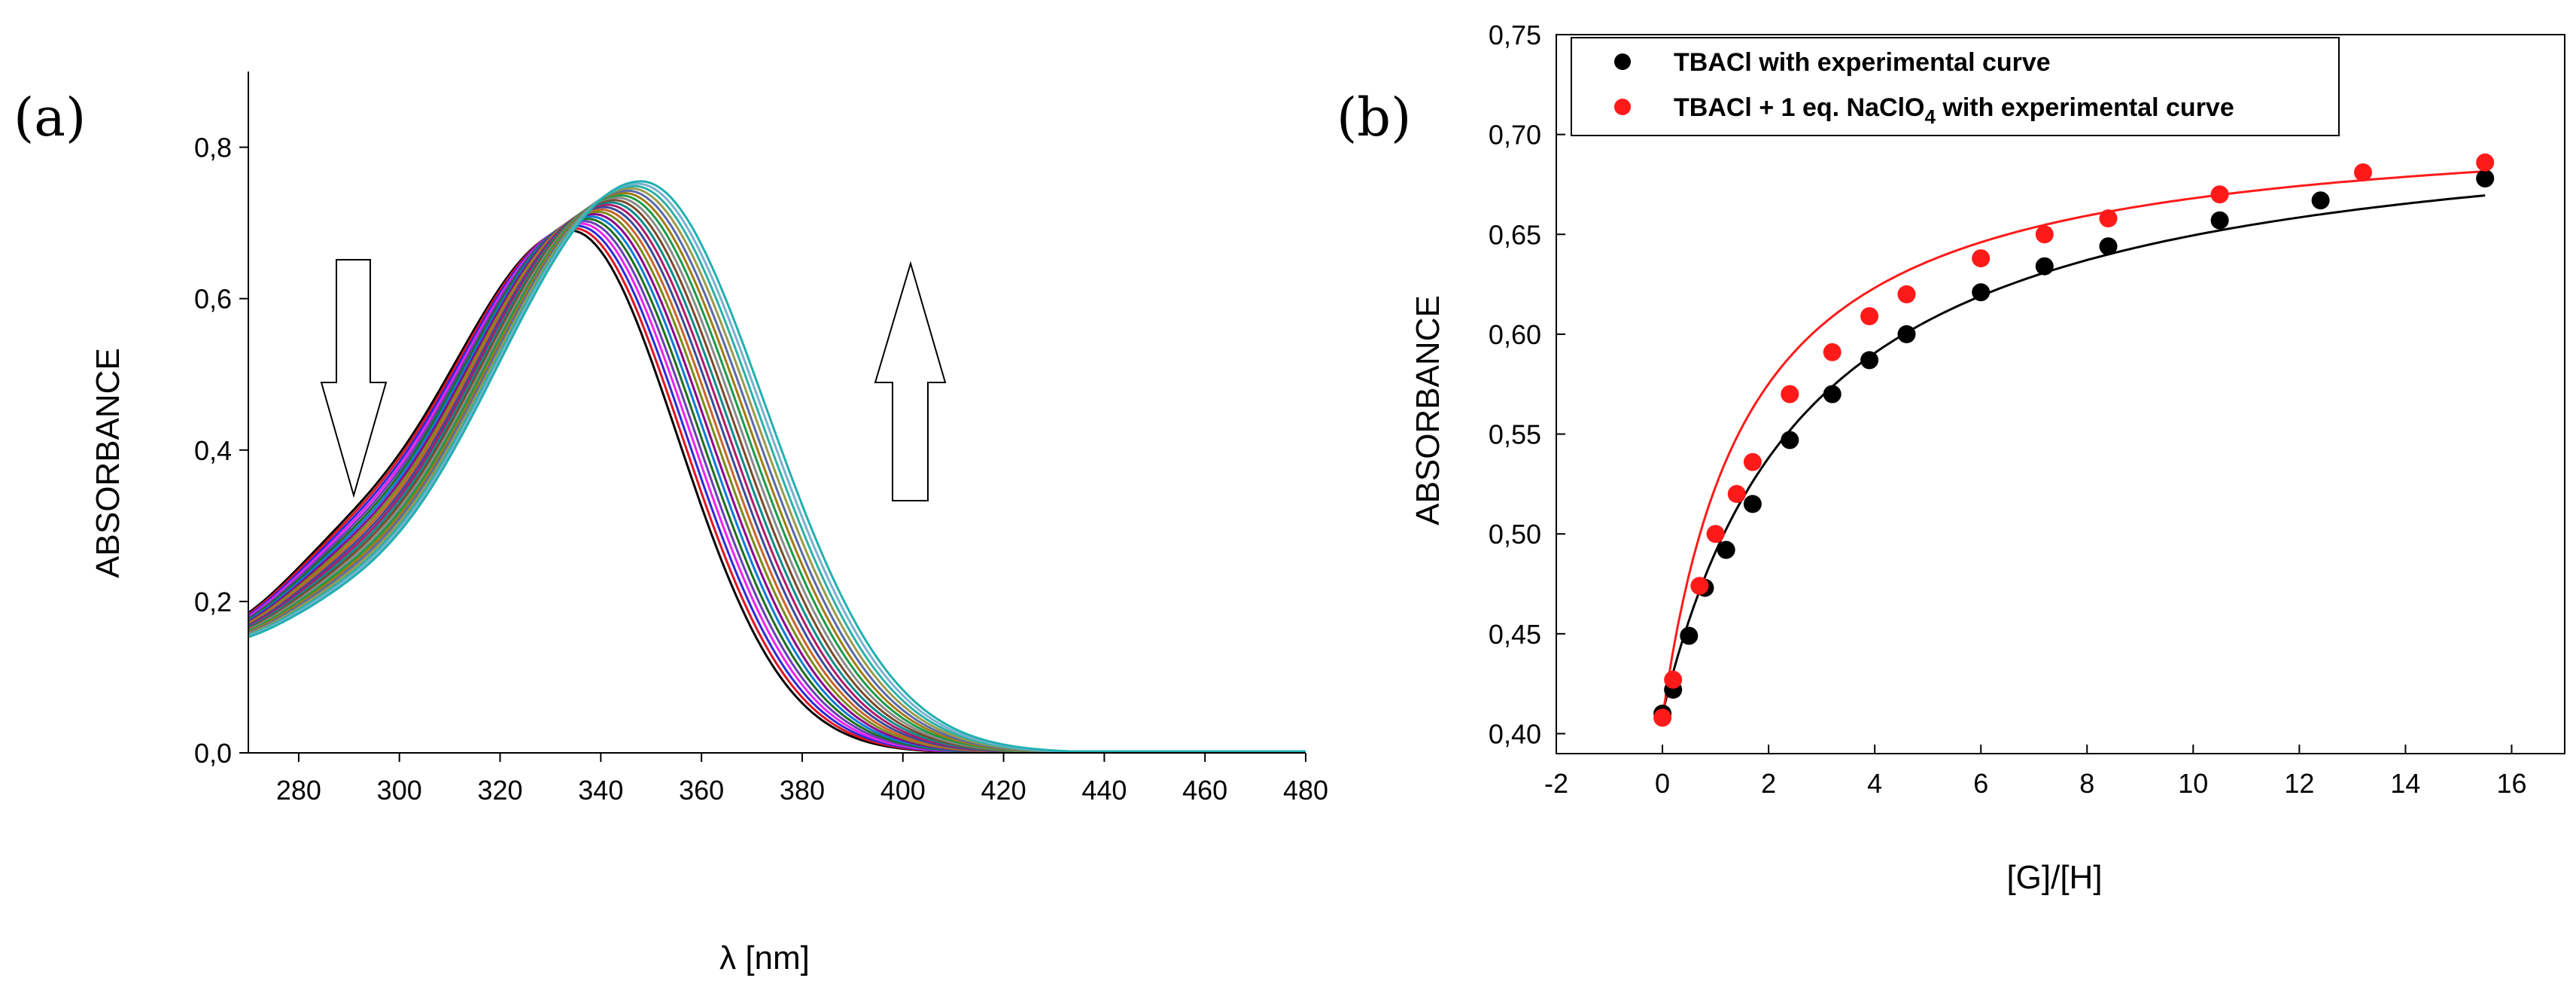 The width and height of the screenshot is (2576, 984). What do you see at coordinates (1104, 790) in the screenshot?
I see `a-x-tick-label: 440` at bounding box center [1104, 790].